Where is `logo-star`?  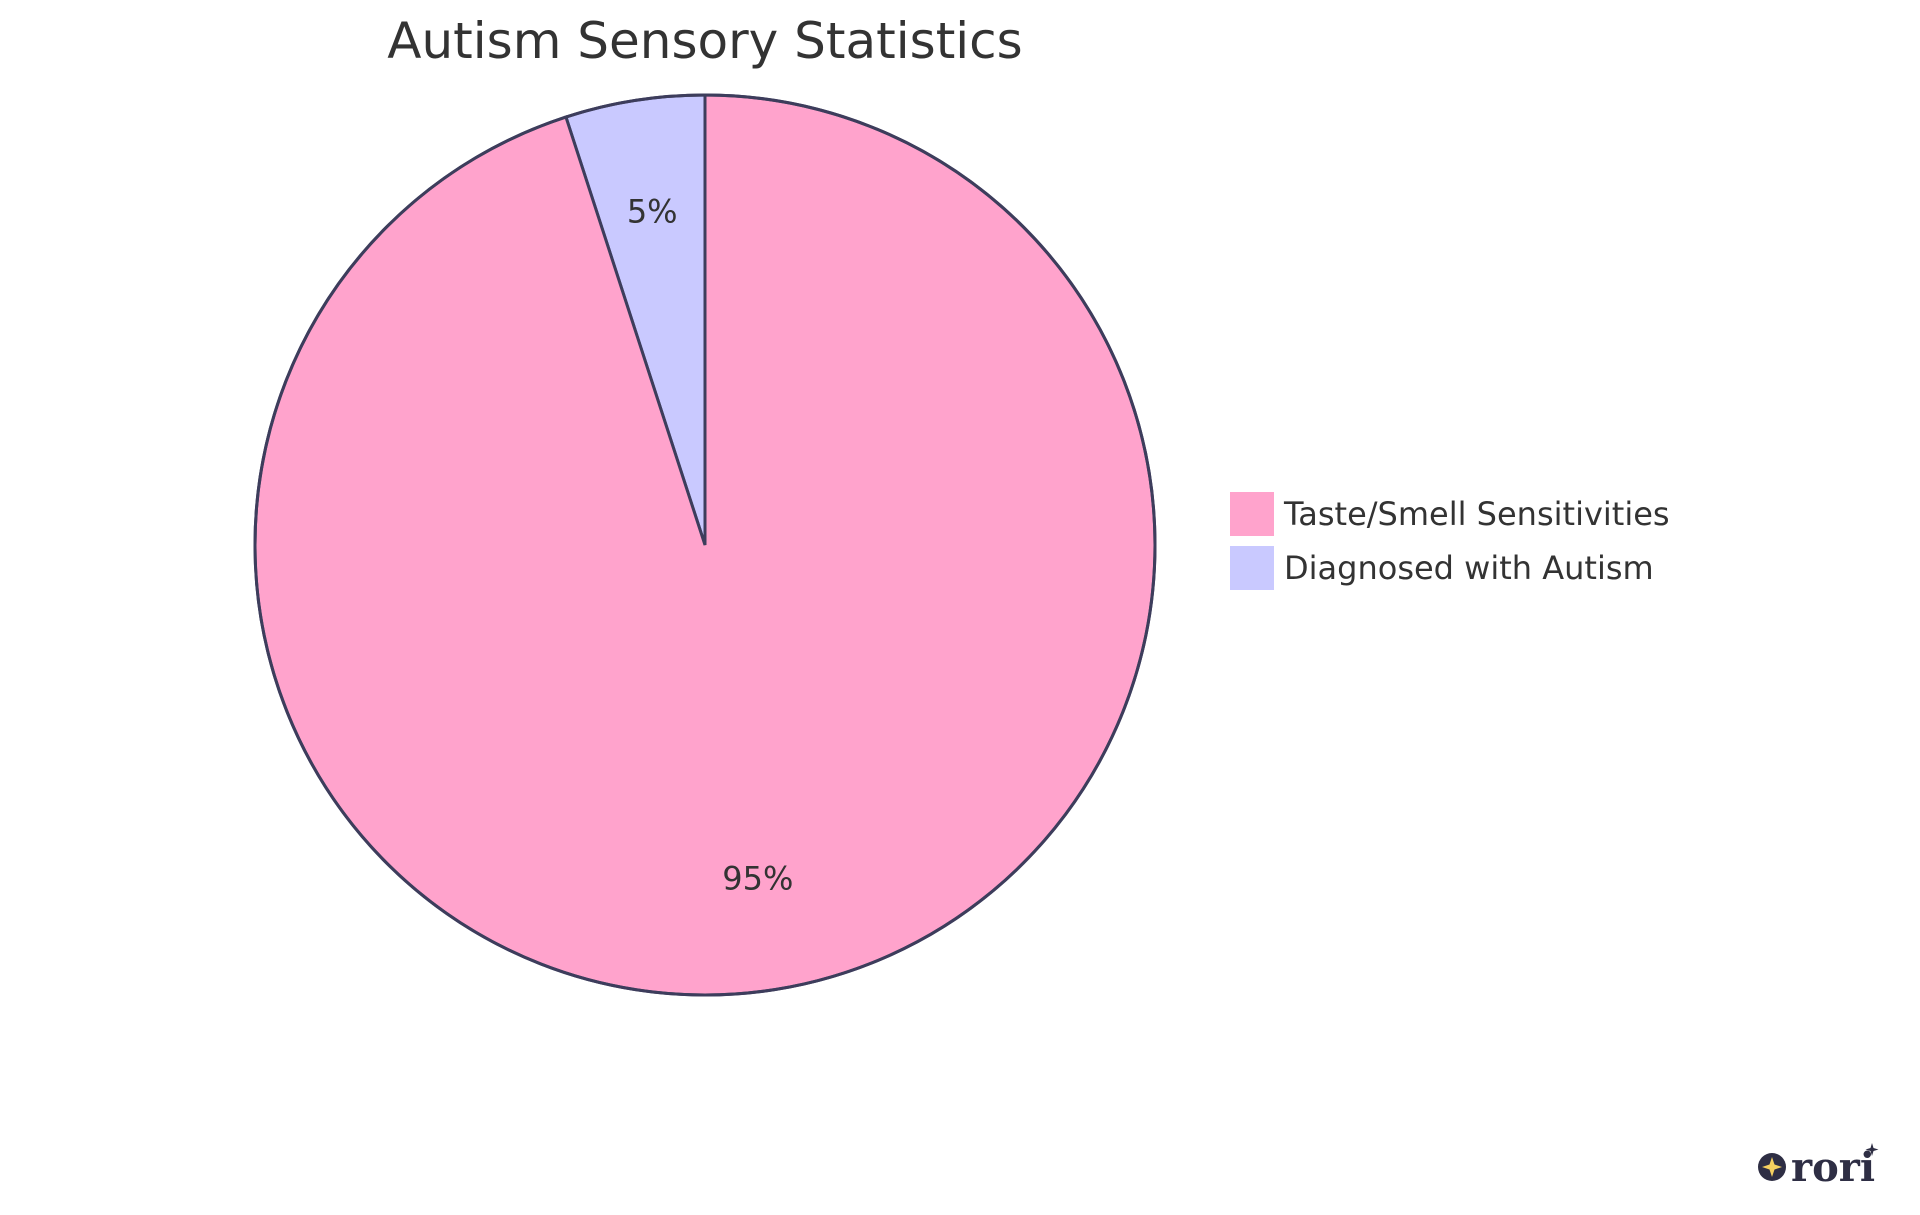 logo-star is located at coordinates (1872, 1149).